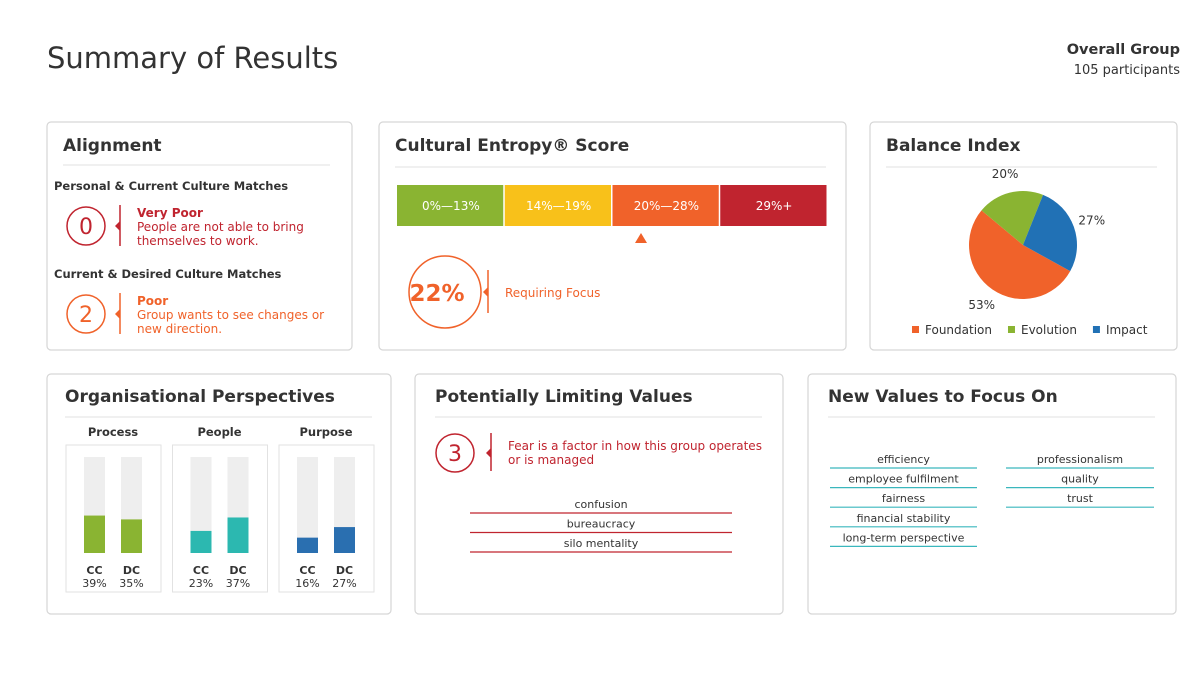 The width and height of the screenshot is (1200, 675). What do you see at coordinates (552, 293) in the screenshot?
I see `entropy-status: Requiring Focus` at bounding box center [552, 293].